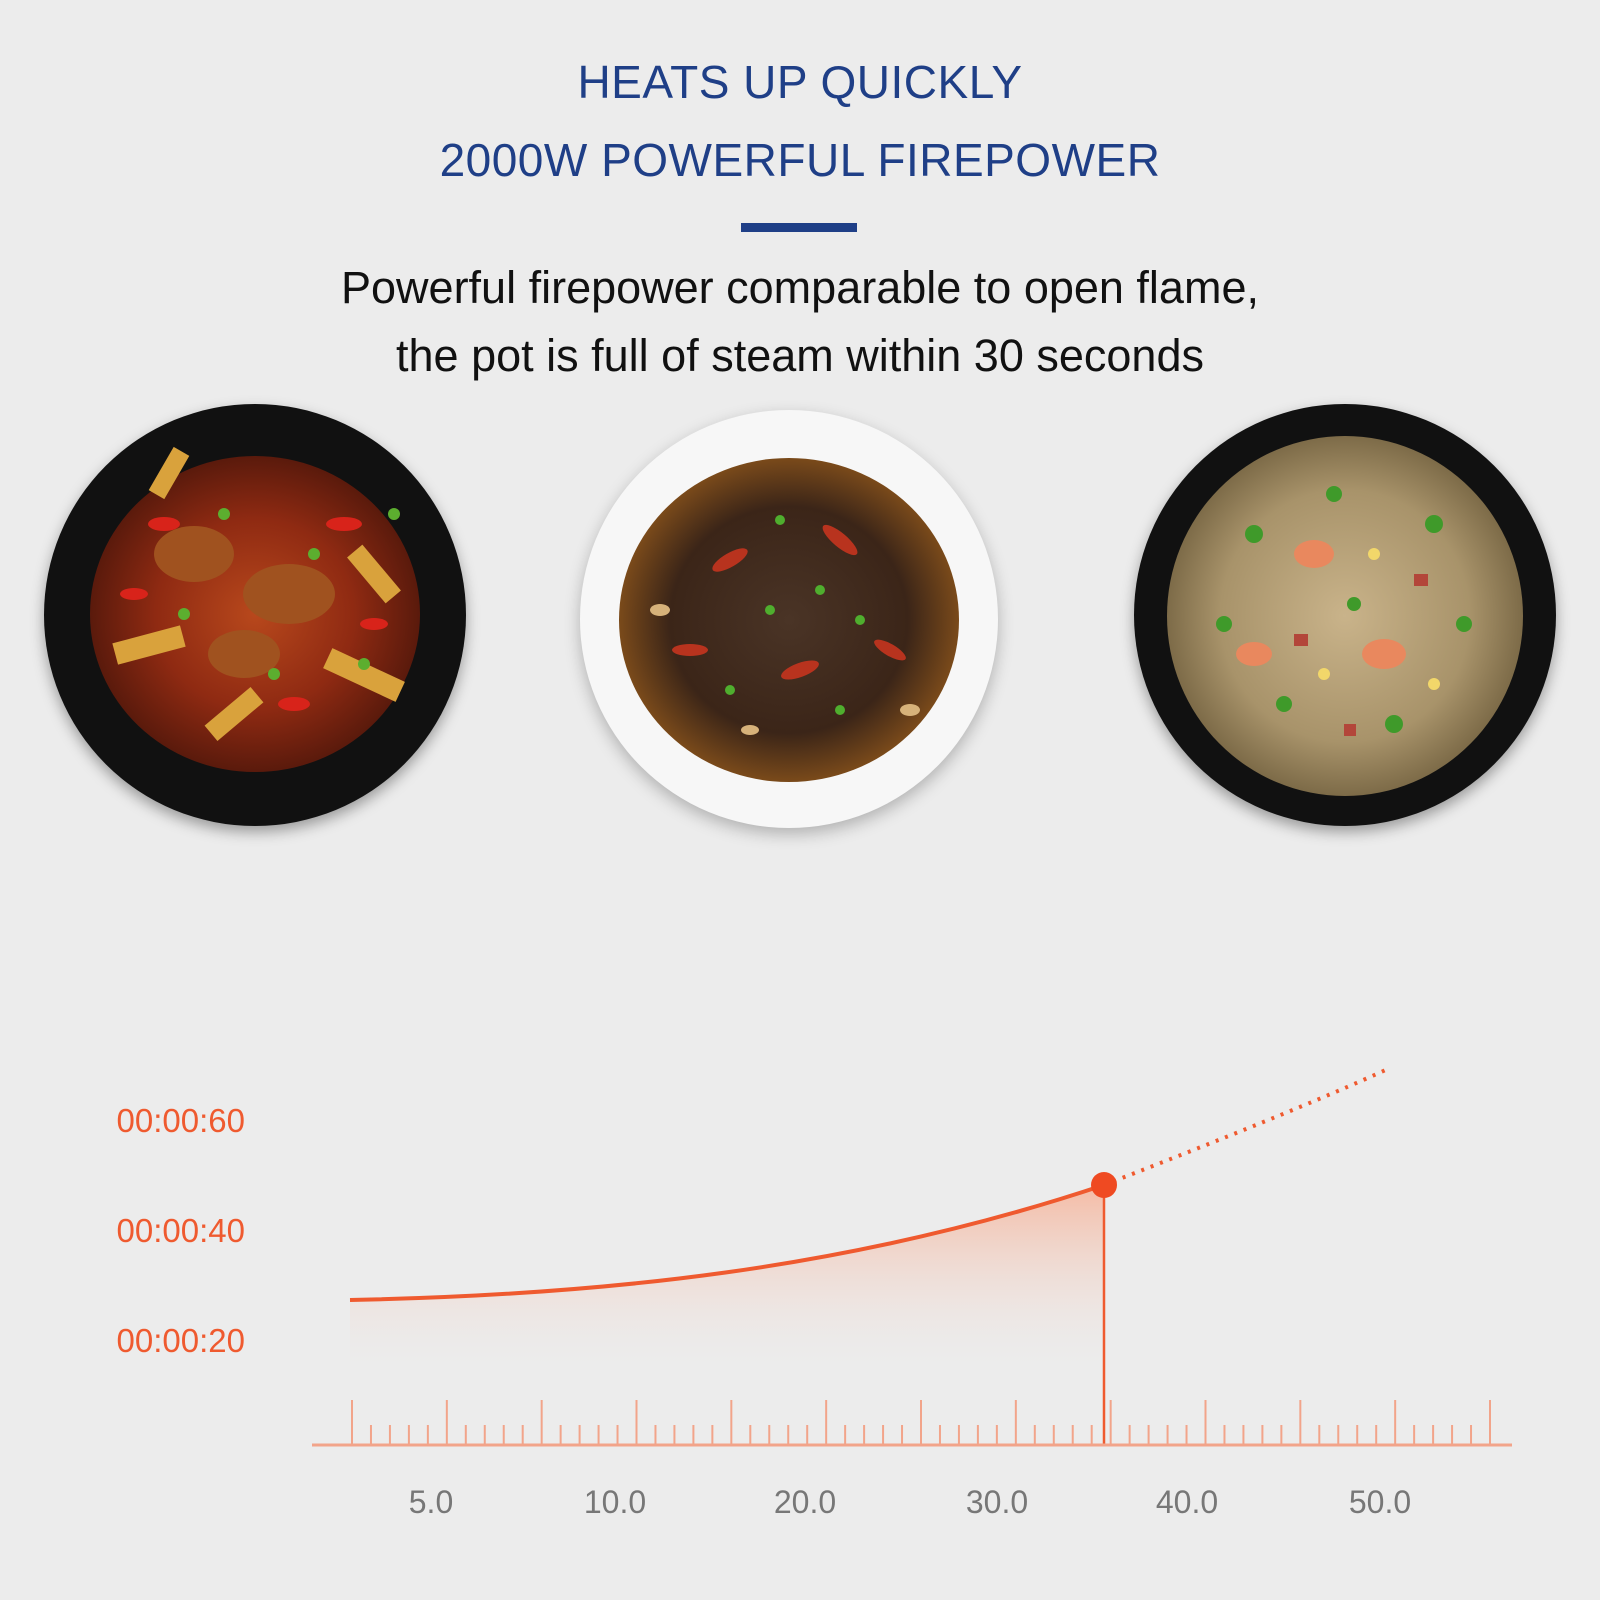  I want to click on highlight-marker, so click(1104, 1185).